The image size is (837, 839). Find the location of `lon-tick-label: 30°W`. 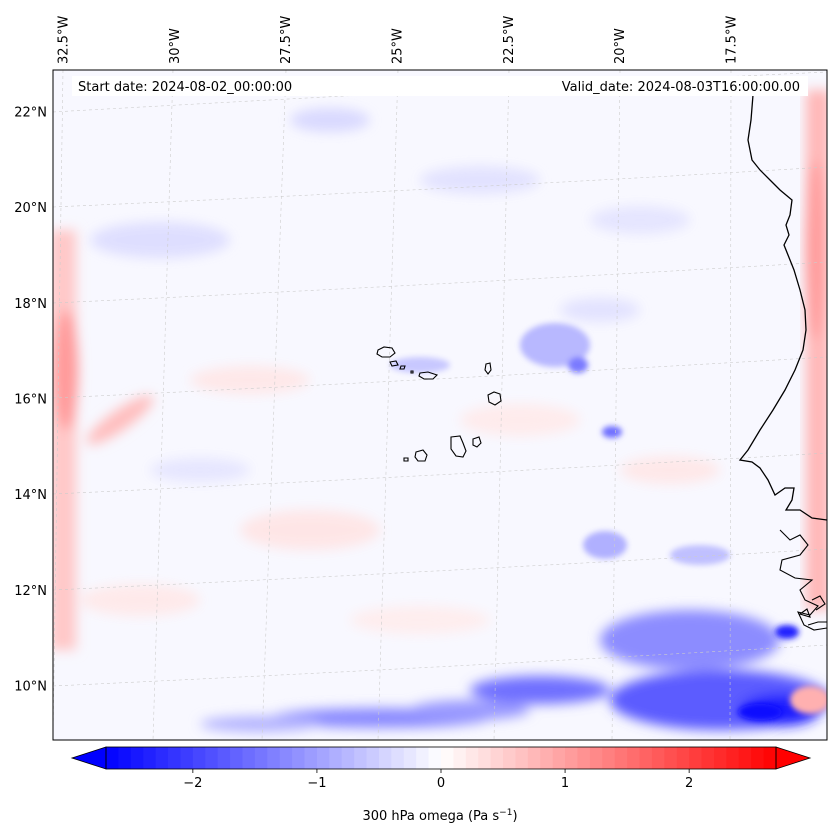

lon-tick-label: 30°W is located at coordinates (175, 46).